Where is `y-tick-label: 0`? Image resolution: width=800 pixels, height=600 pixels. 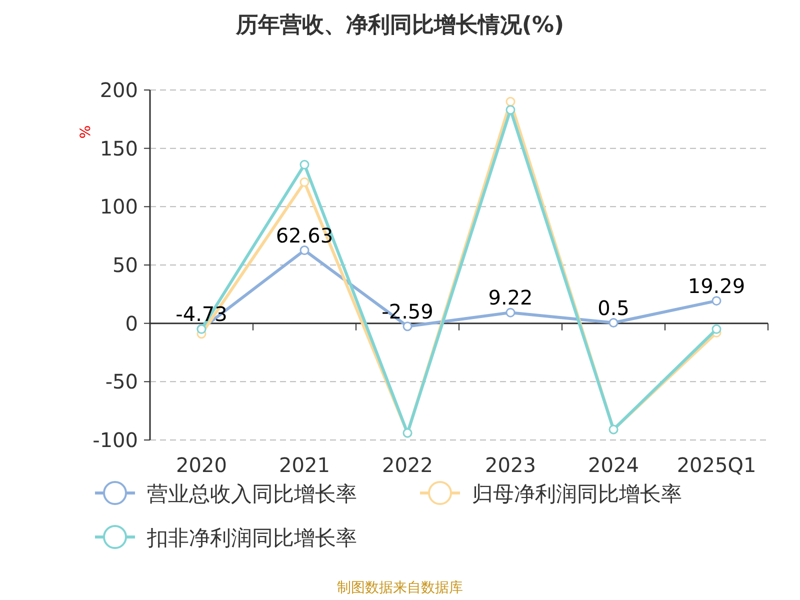
y-tick-label: 0 is located at coordinates (131, 323).